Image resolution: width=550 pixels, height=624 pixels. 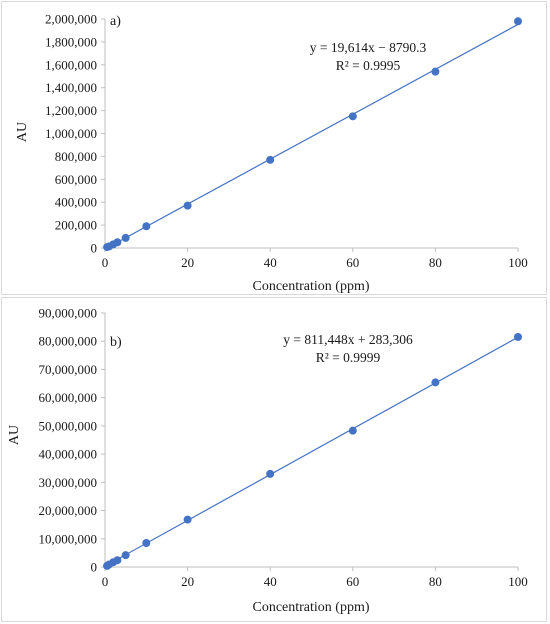 What do you see at coordinates (68, 482) in the screenshot?
I see `y-tick-label-b: 30,000,000` at bounding box center [68, 482].